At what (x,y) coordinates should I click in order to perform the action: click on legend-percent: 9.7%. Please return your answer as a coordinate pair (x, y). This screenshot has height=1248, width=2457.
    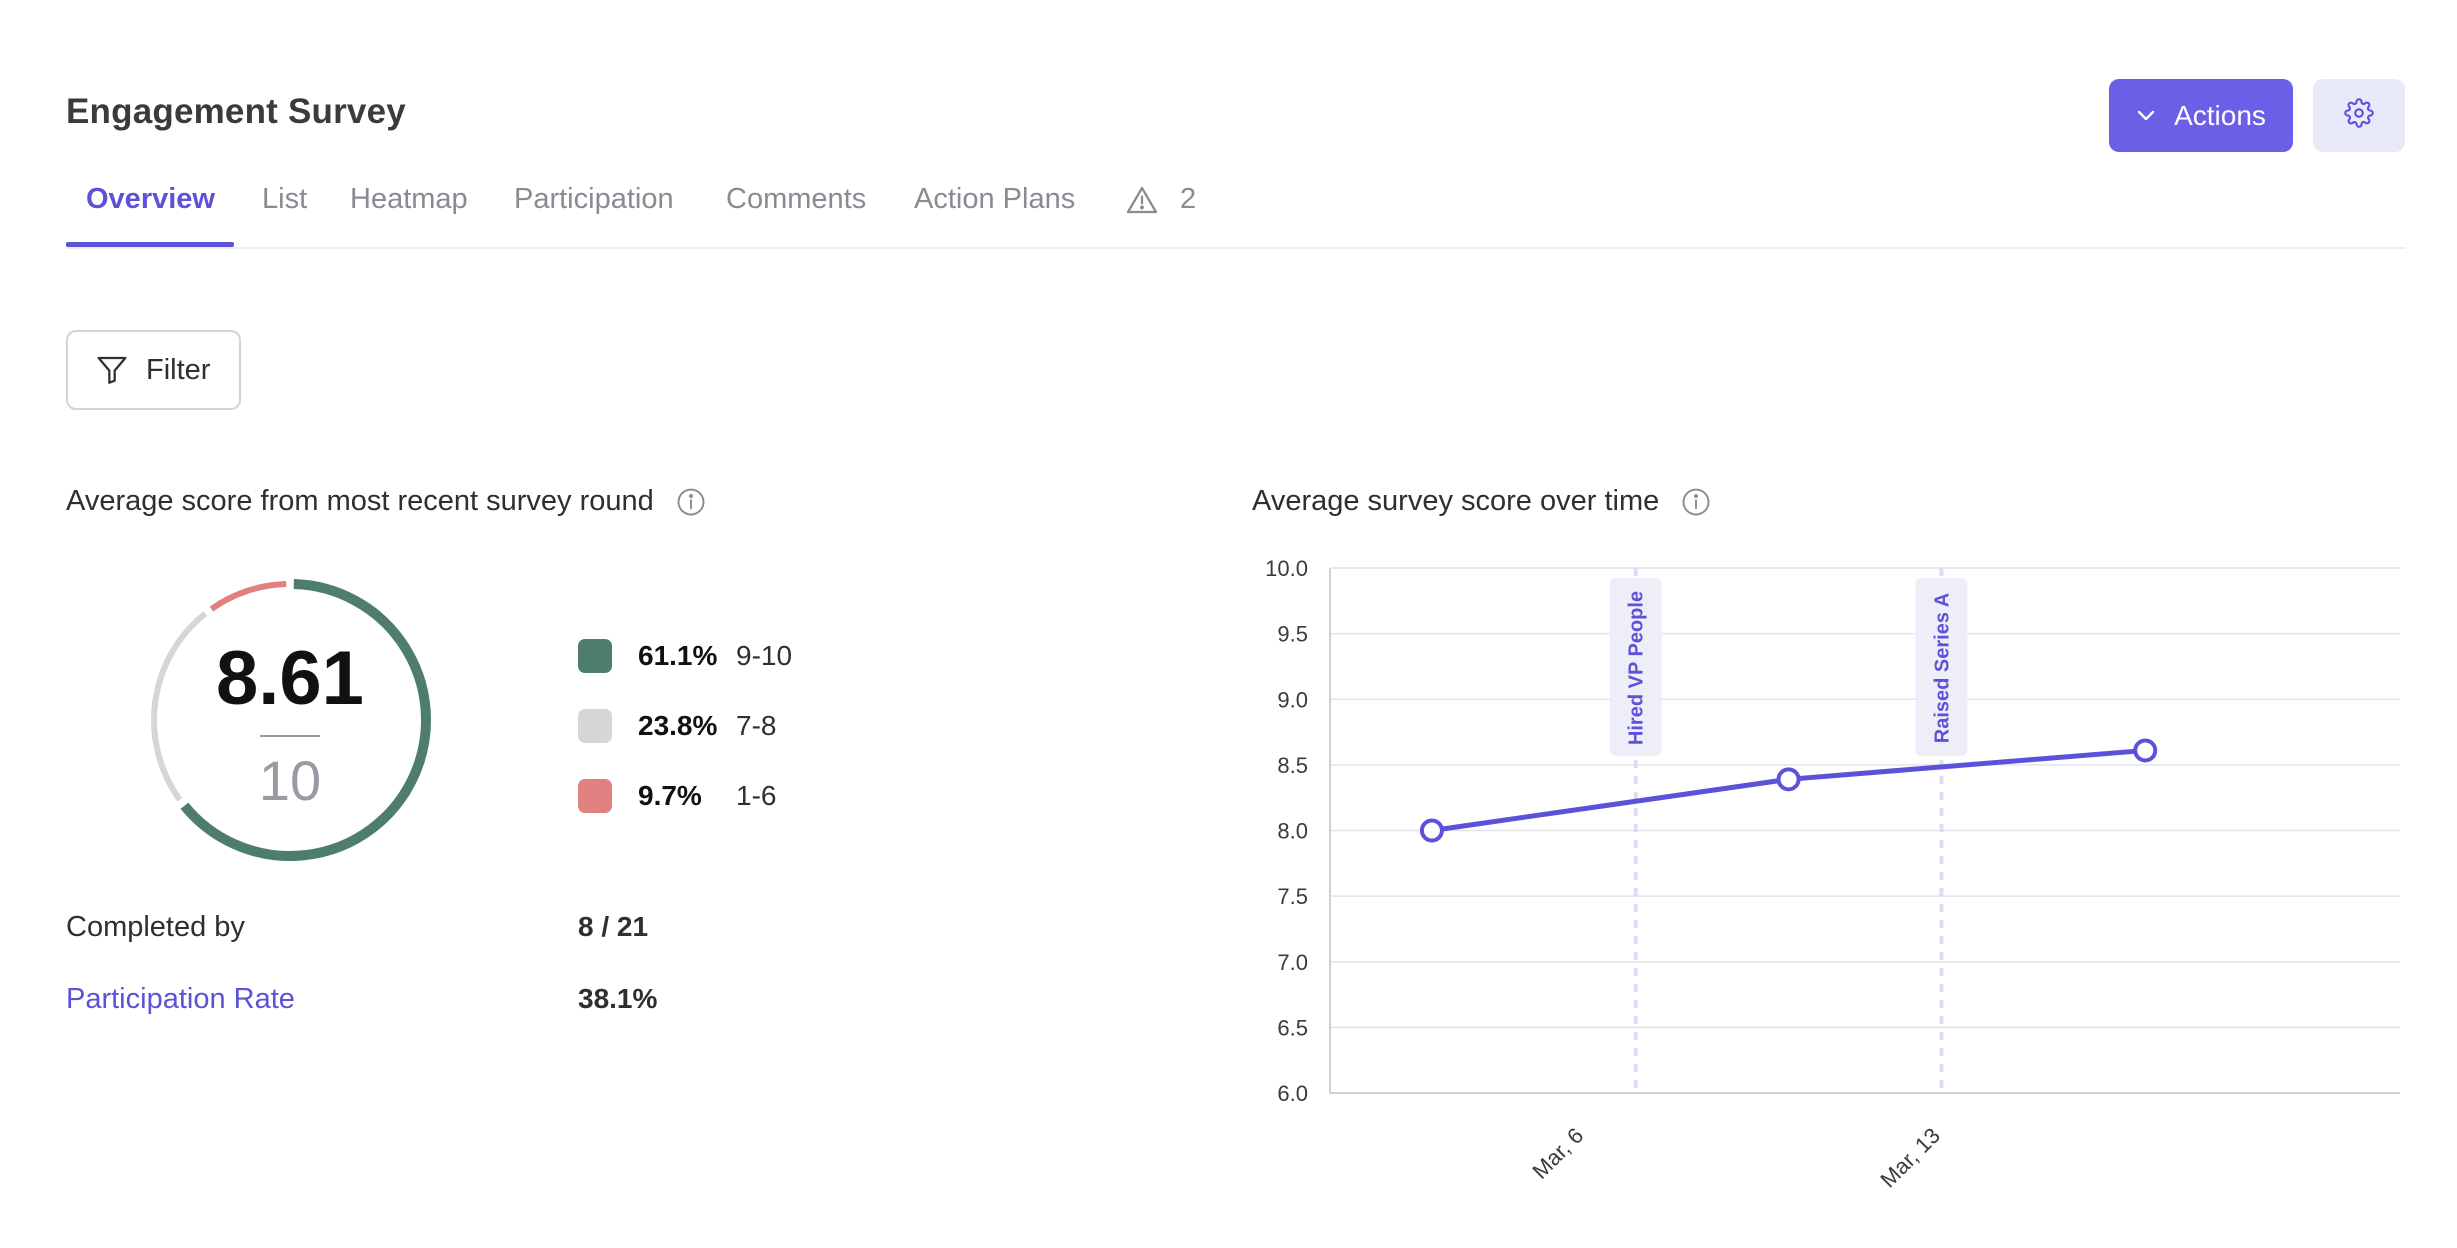
    Looking at the image, I should click on (670, 795).